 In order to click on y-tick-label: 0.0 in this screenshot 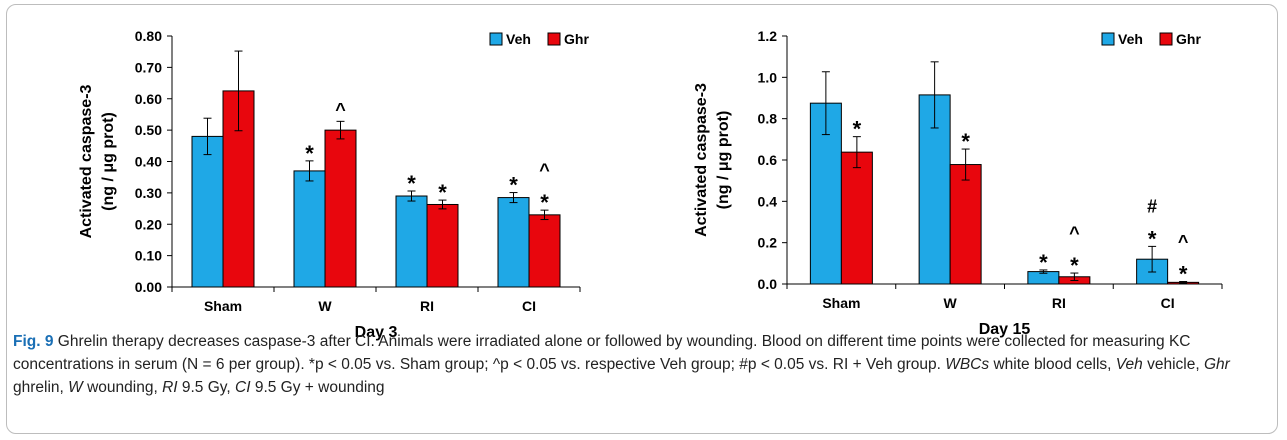, I will do `click(768, 284)`.